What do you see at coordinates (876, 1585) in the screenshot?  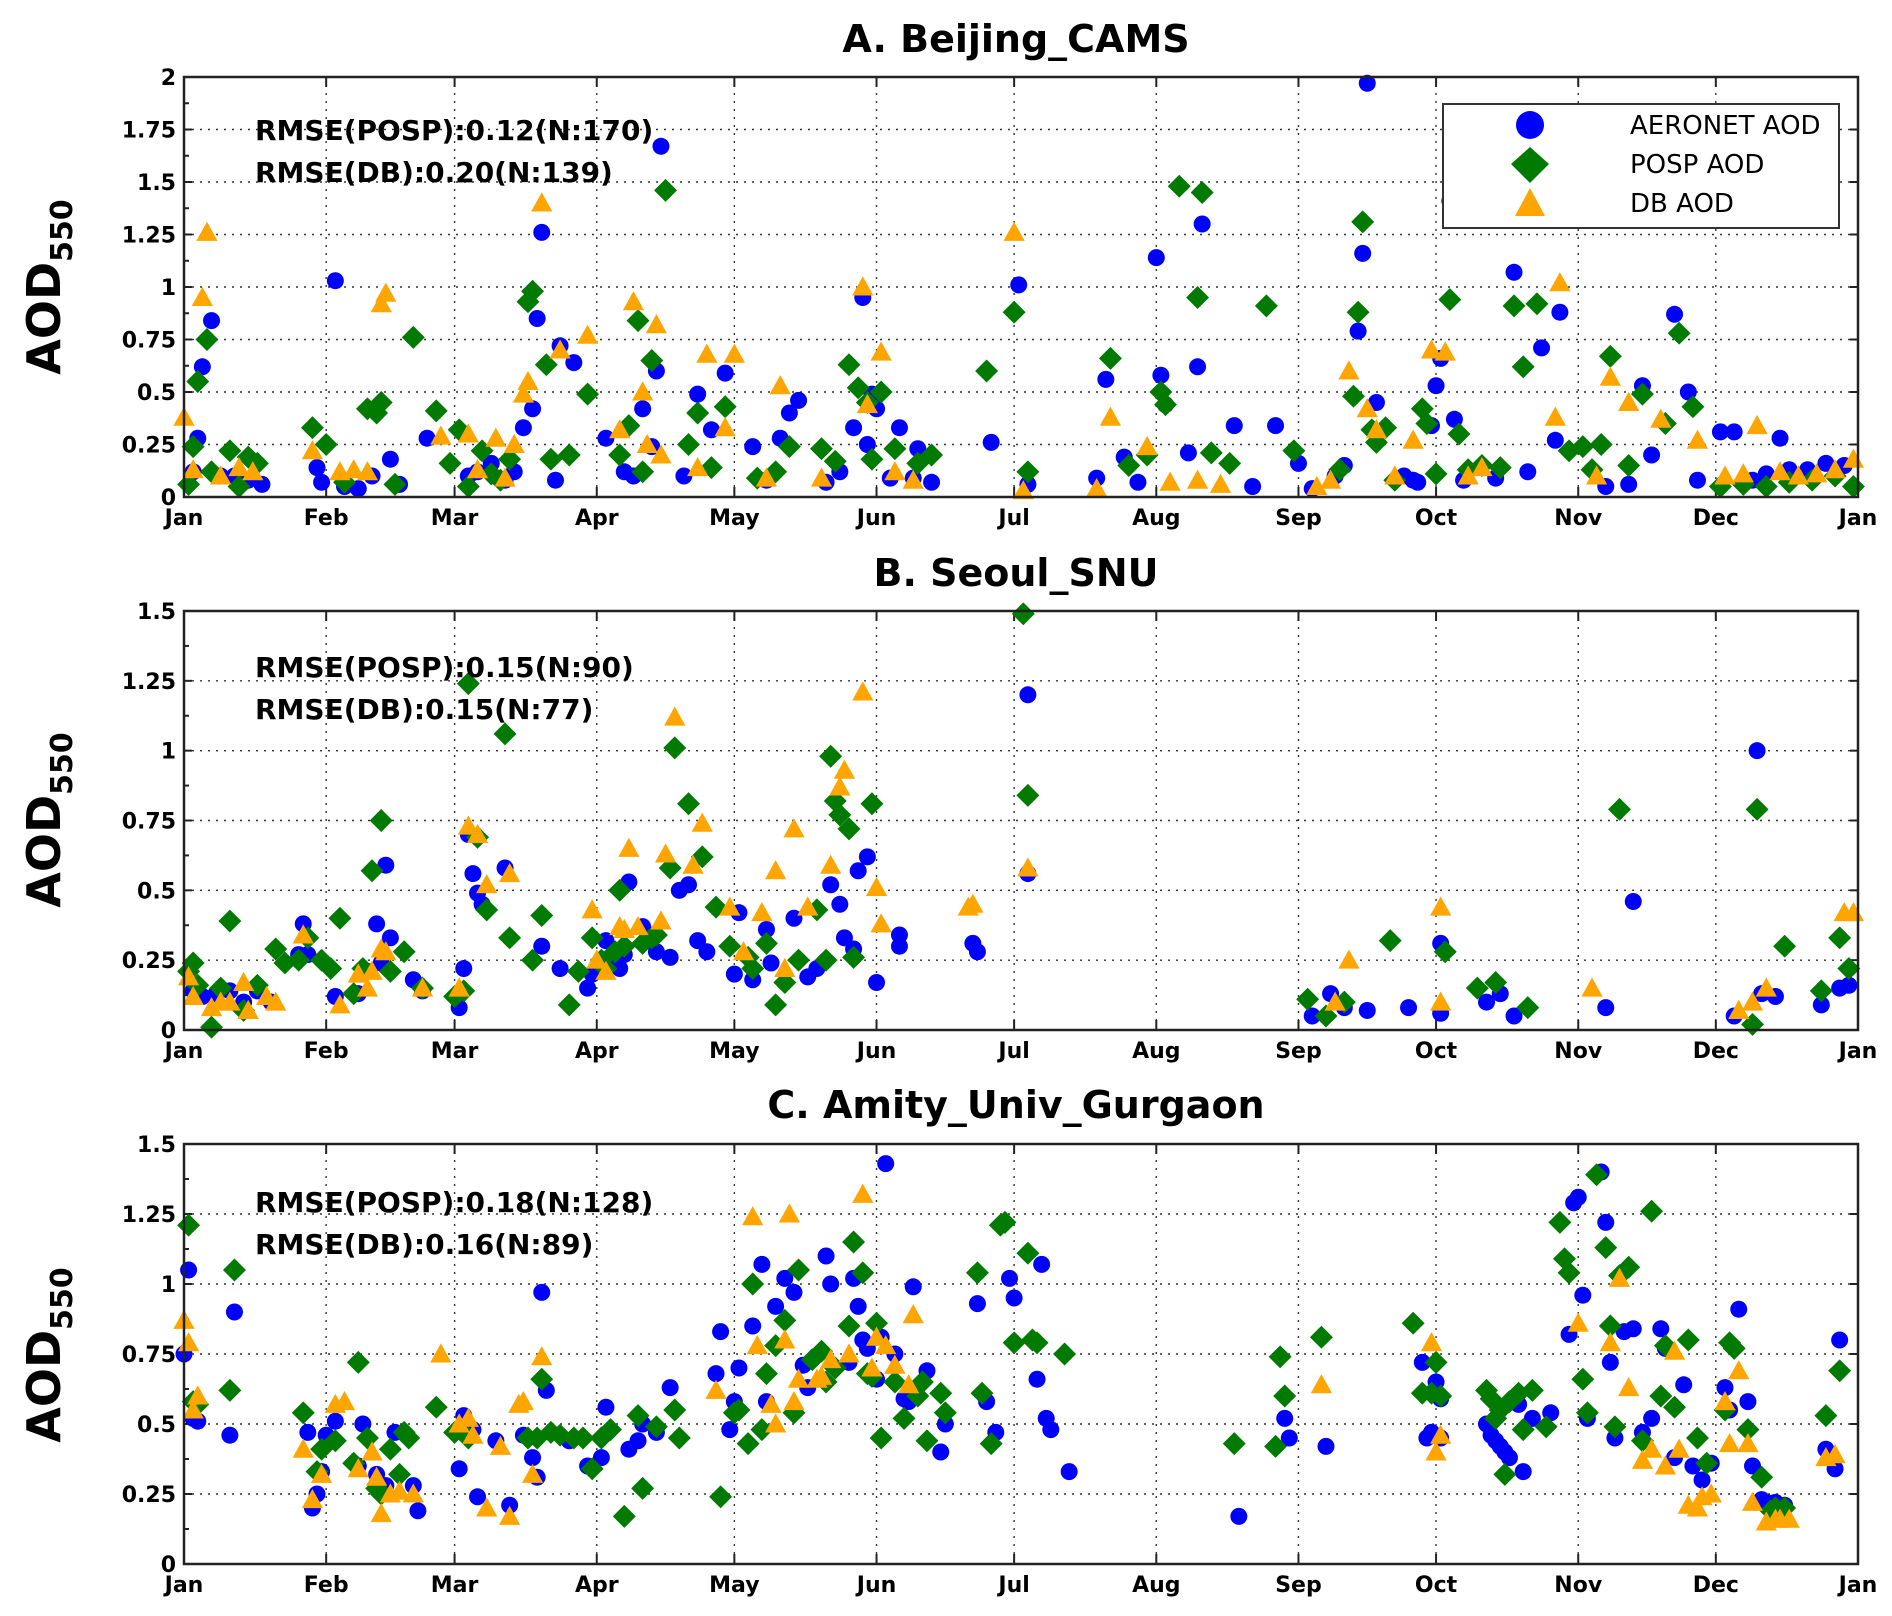 I see `x-tick-label: Jun` at bounding box center [876, 1585].